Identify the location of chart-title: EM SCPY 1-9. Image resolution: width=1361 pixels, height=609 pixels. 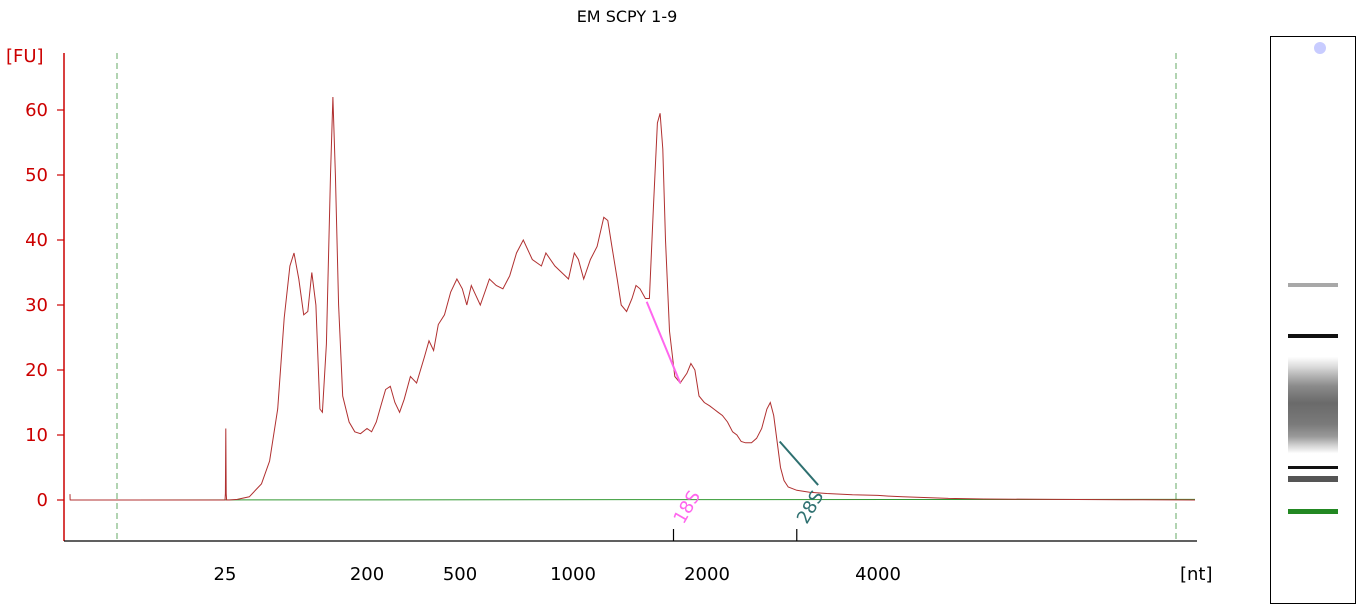
(627, 16).